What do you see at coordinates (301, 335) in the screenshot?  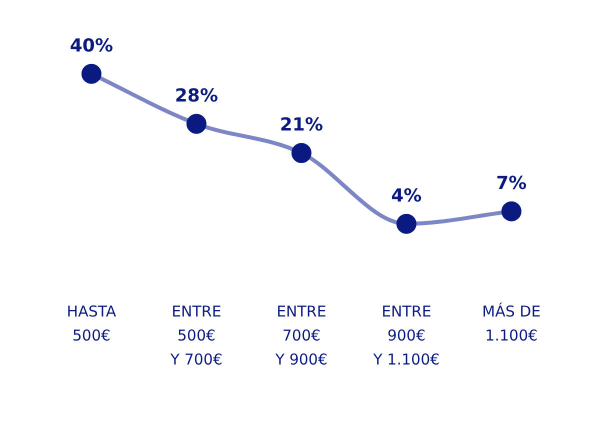 I see `x-tick-label: ENTRE 700€ Y 900€` at bounding box center [301, 335].